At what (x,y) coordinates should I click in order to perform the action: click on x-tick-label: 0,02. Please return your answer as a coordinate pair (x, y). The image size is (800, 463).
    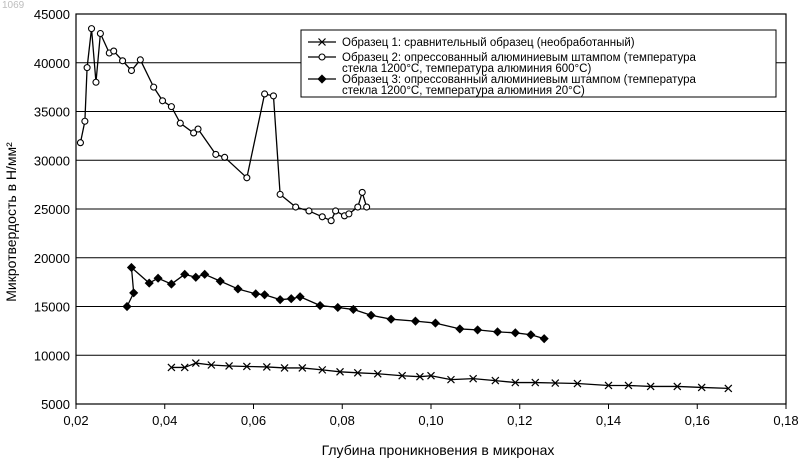
    Looking at the image, I should click on (75, 420).